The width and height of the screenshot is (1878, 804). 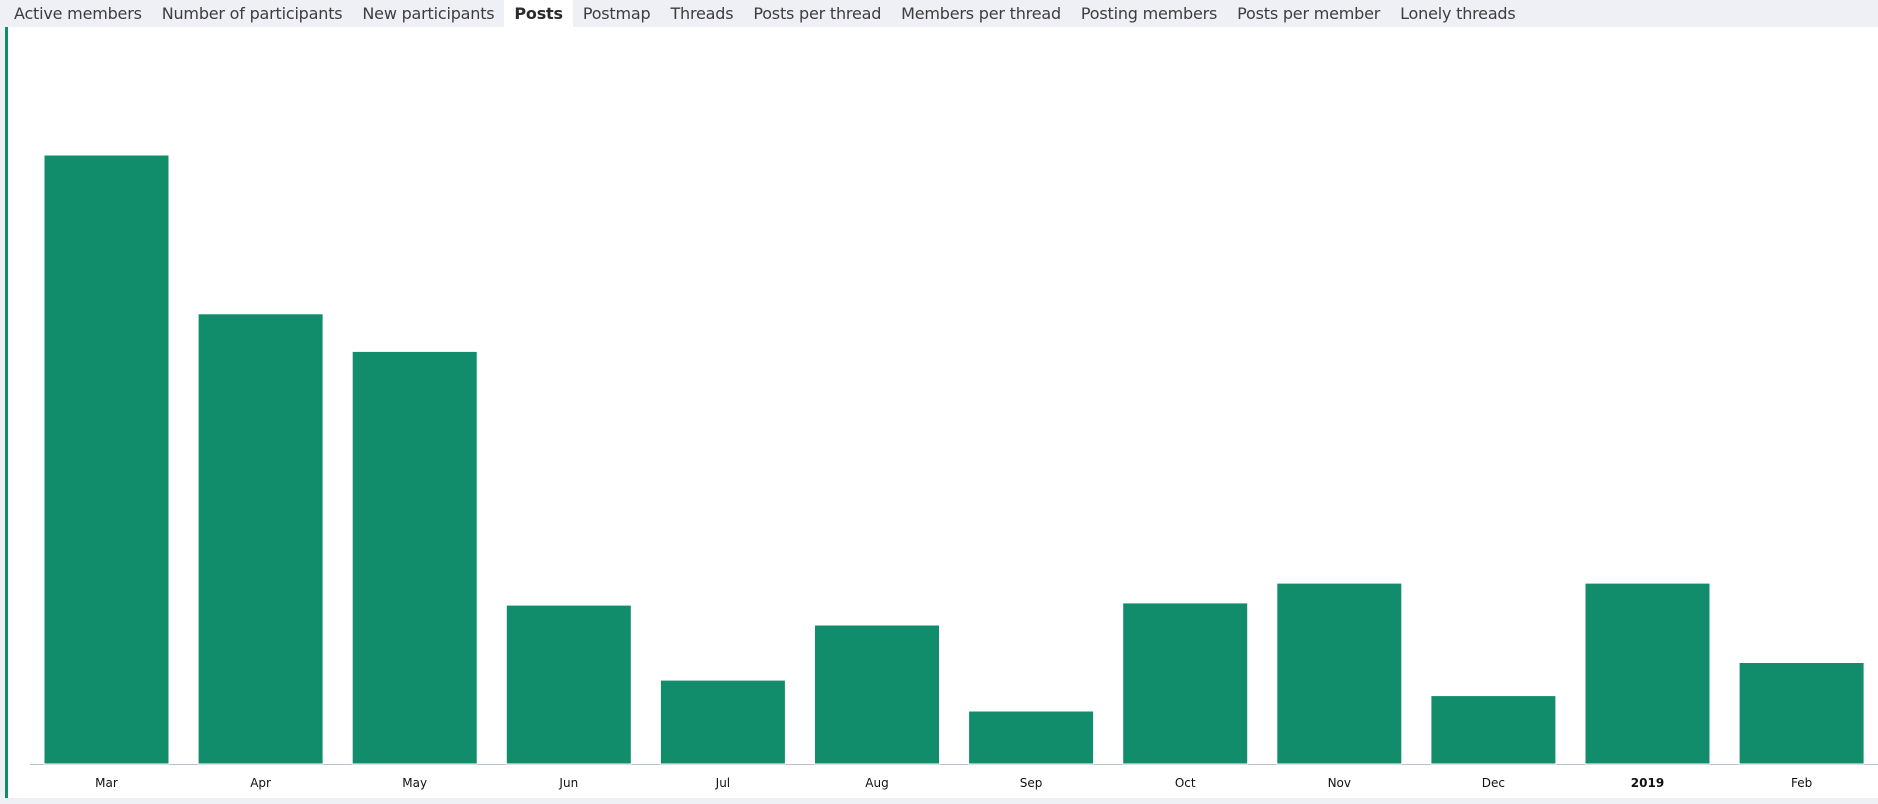 What do you see at coordinates (1493, 730) in the screenshot?
I see `bar-dec` at bounding box center [1493, 730].